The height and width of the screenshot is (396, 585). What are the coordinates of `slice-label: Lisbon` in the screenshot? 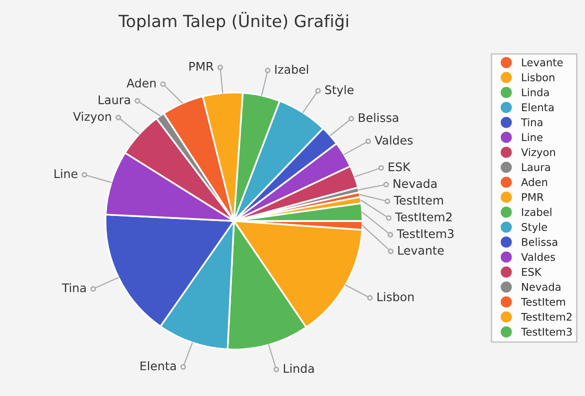 It's located at (396, 297).